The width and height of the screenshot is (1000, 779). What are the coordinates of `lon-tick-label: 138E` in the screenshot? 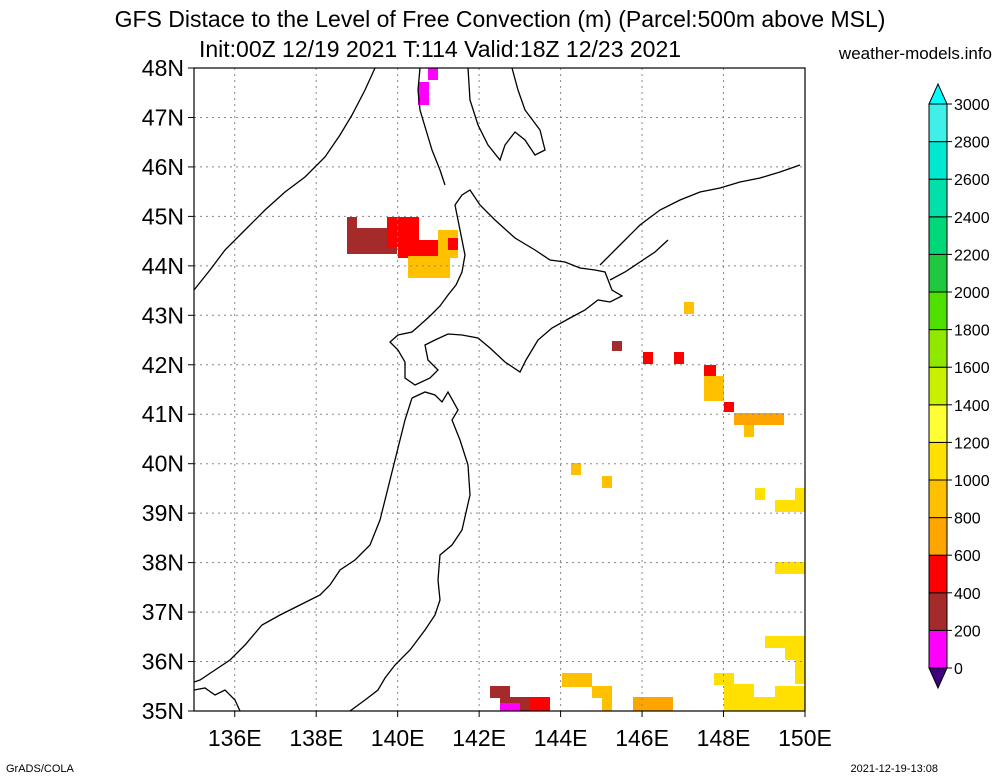 It's located at (316, 738).